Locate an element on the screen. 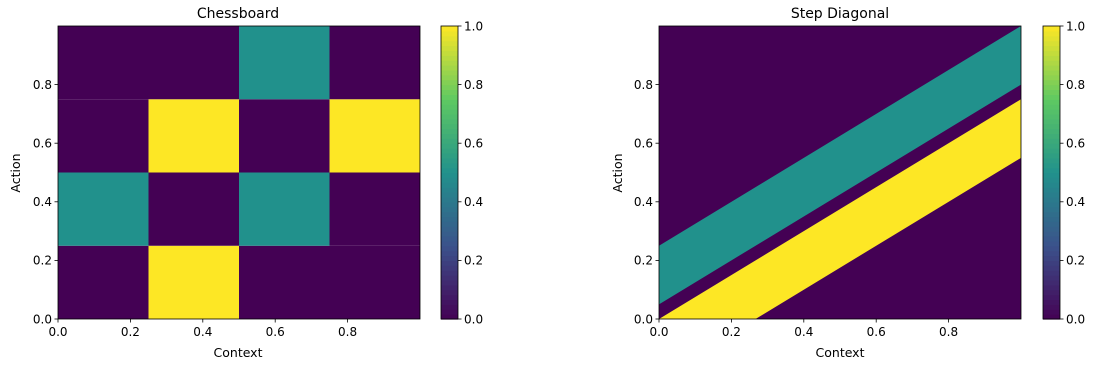  y-tick-label: 0.2 is located at coordinates (42, 261).